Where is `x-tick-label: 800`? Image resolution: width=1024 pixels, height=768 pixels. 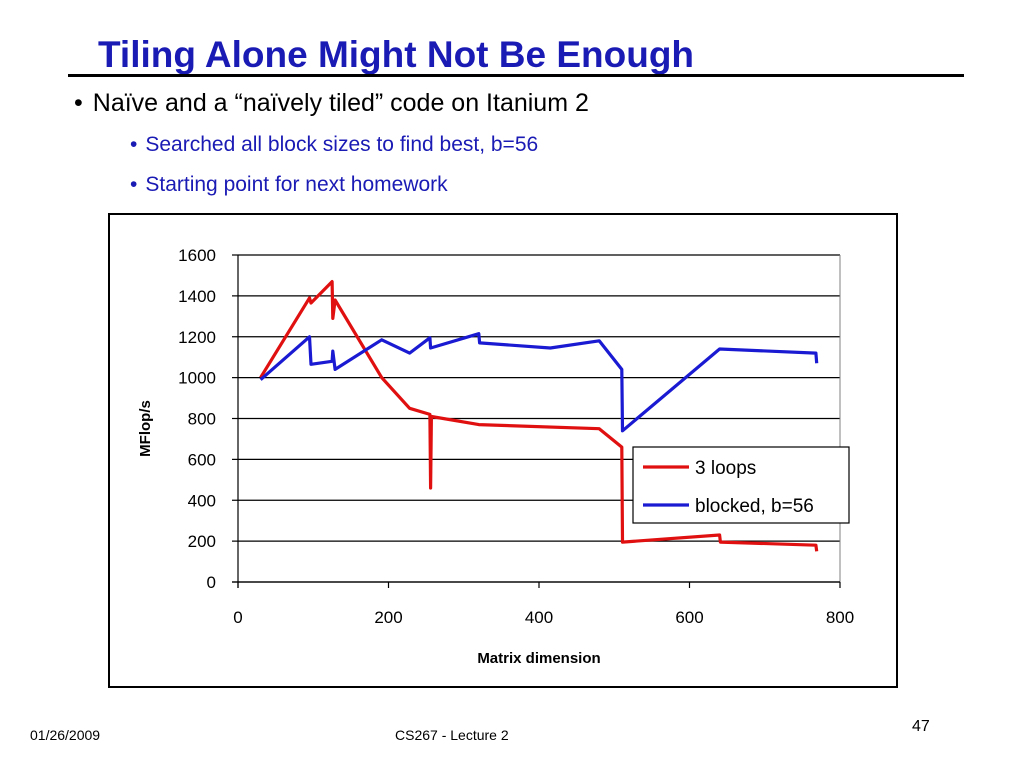 x-tick-label: 800 is located at coordinates (840, 617).